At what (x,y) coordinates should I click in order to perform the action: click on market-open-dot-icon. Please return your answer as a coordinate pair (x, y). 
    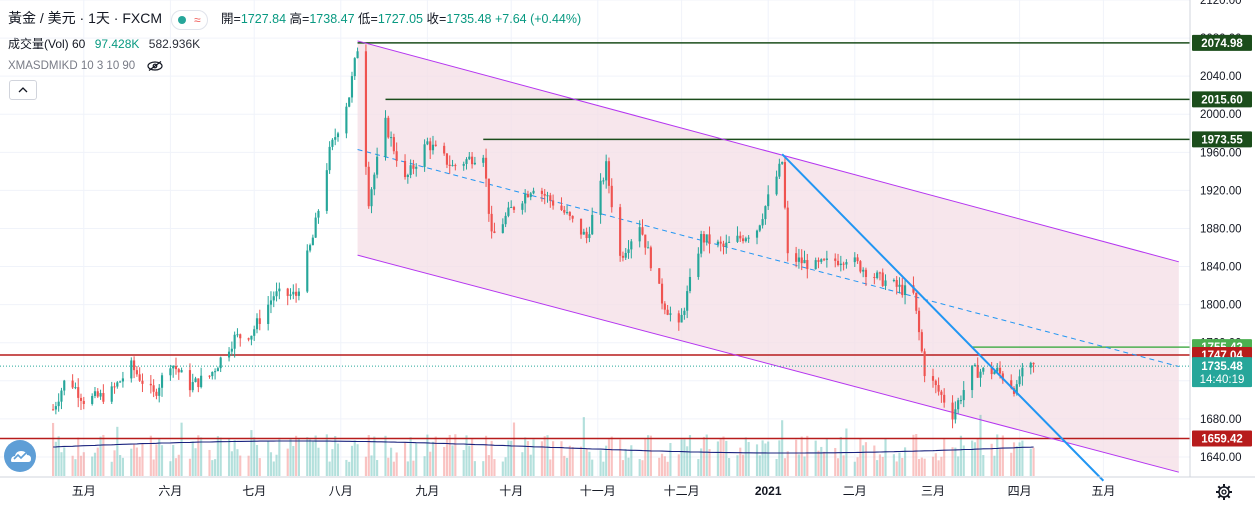
    Looking at the image, I should click on (182, 19).